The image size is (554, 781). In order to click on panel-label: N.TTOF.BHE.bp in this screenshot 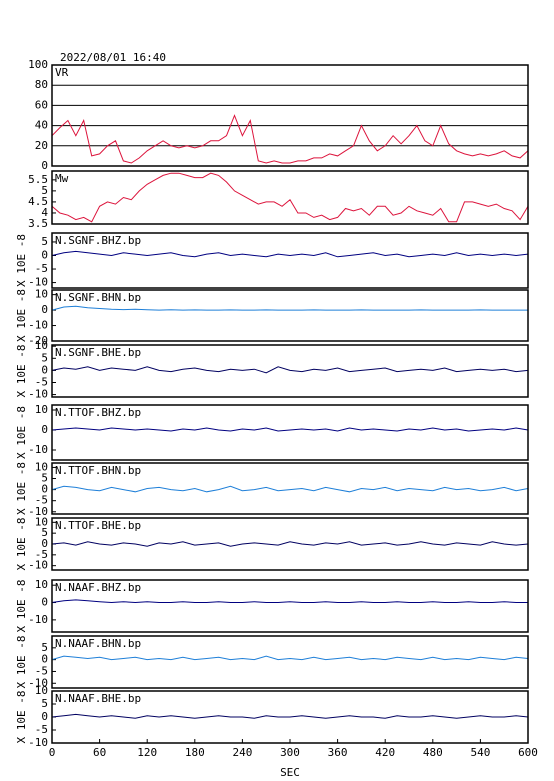, I will do `click(98, 525)`.